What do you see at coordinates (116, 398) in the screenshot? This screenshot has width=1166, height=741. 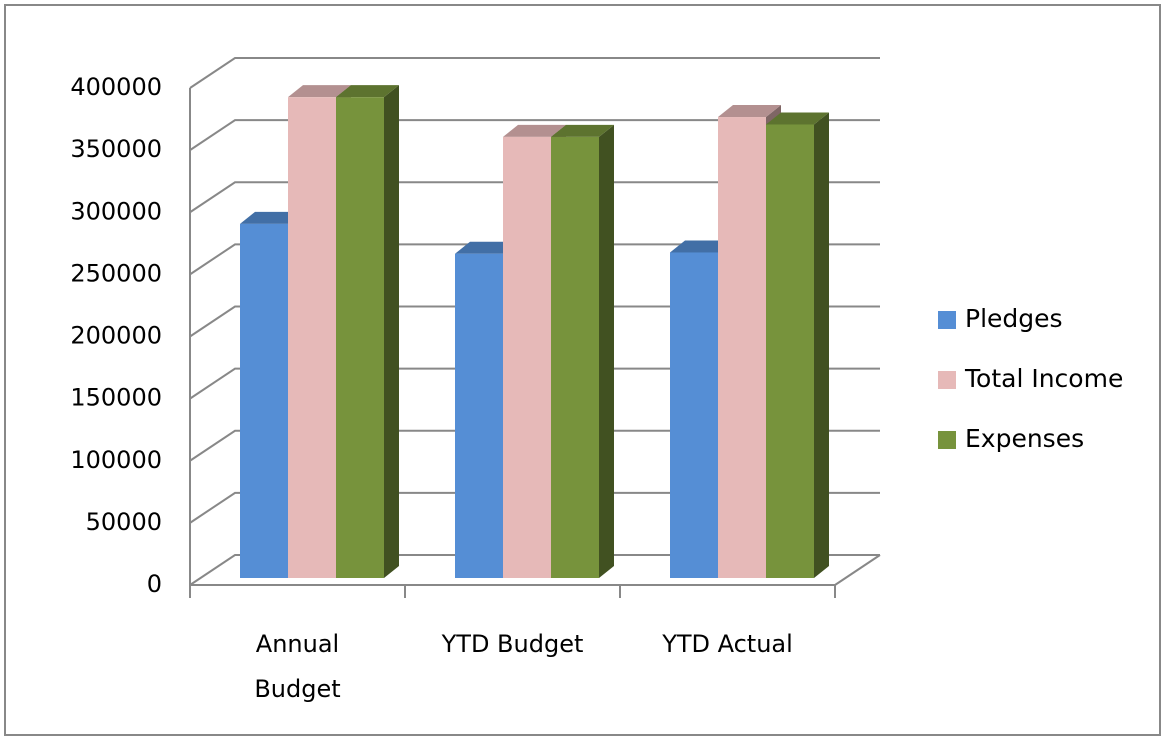 I see `y-tick-label: 150000` at bounding box center [116, 398].